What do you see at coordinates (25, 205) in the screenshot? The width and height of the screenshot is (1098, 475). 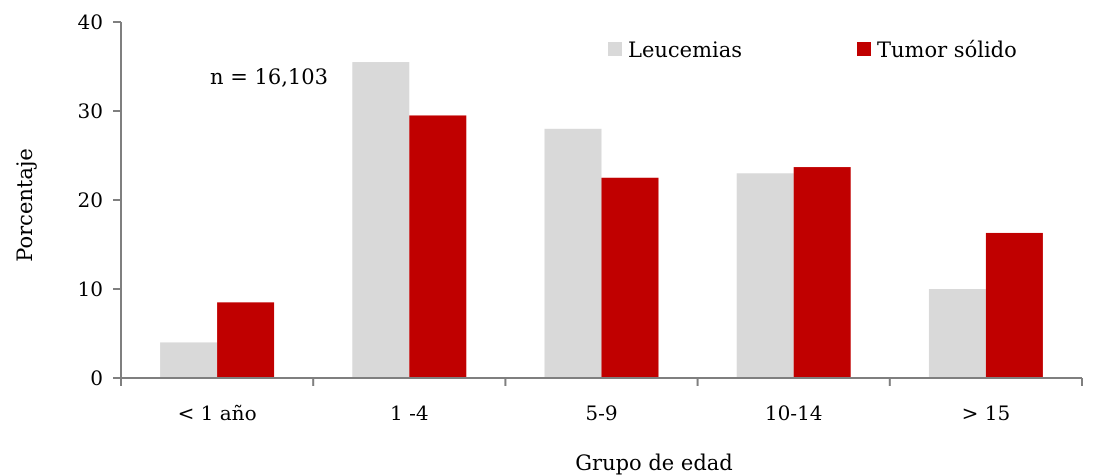 I see `y-axis-title: Porcentaje` at bounding box center [25, 205].